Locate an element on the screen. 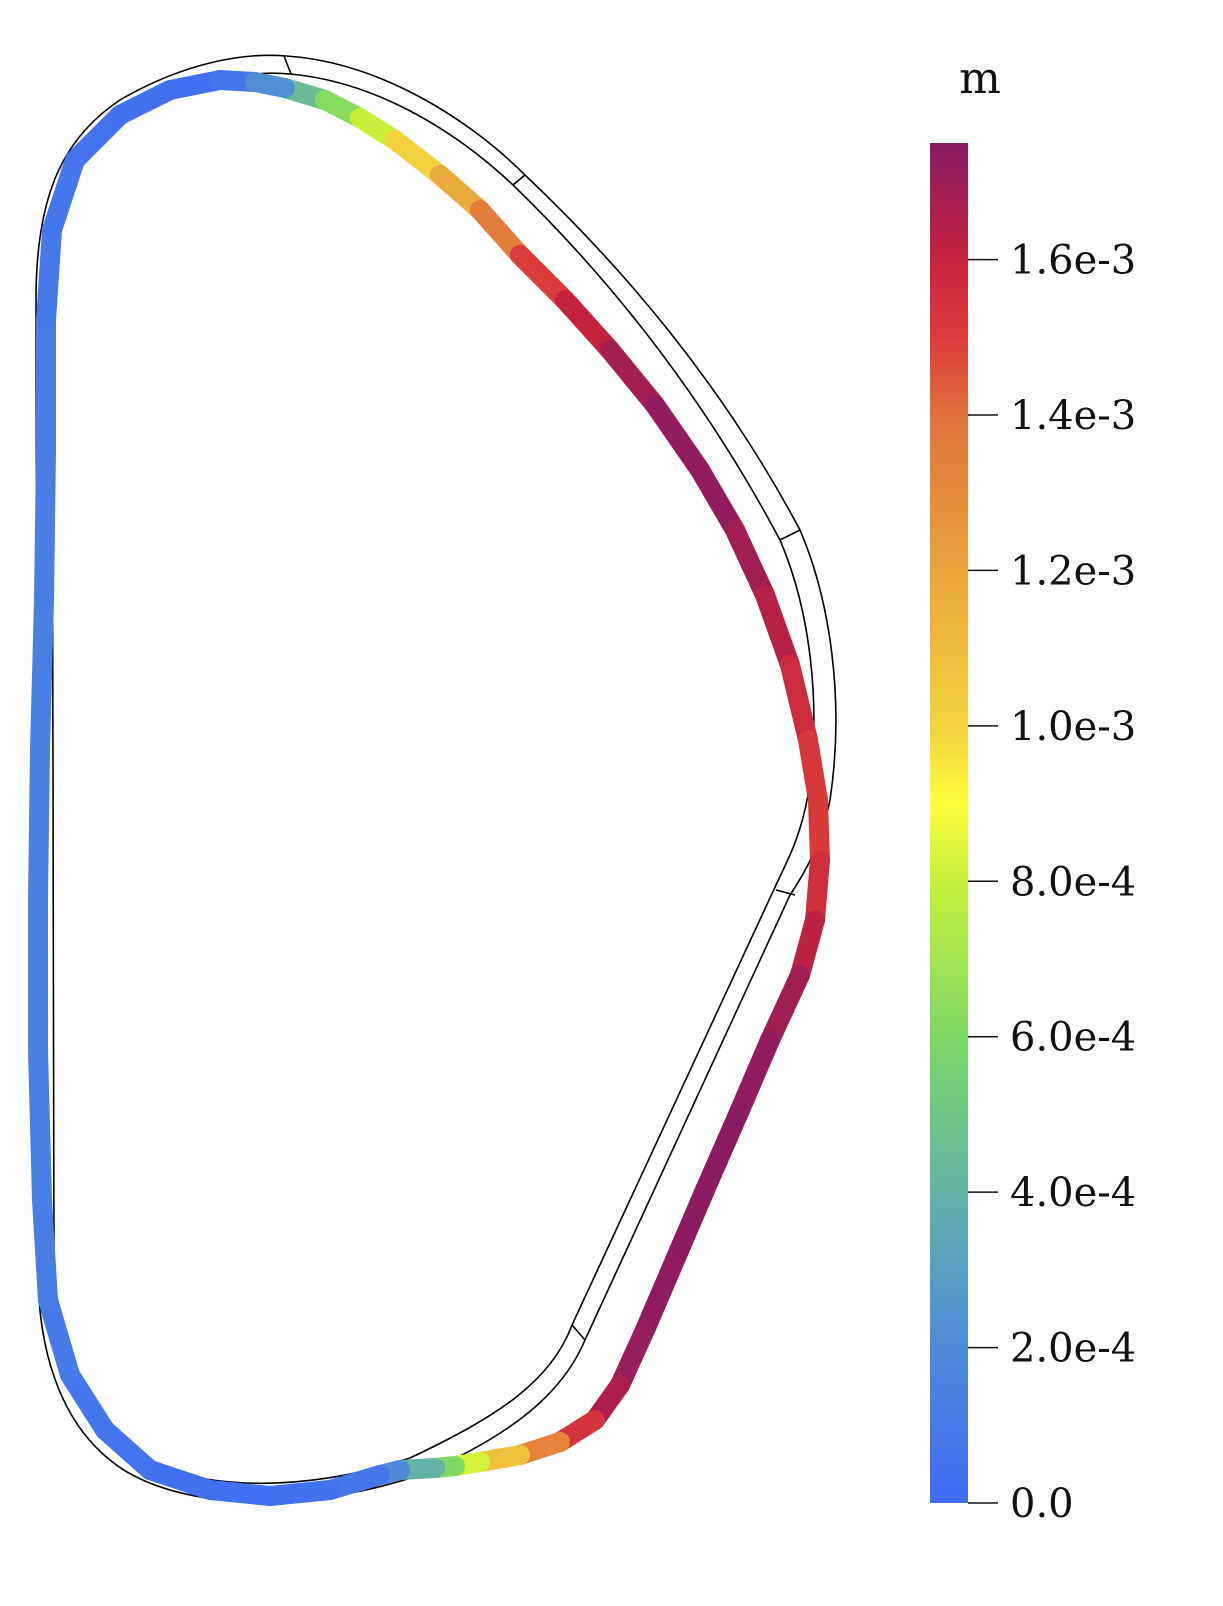 The image size is (1223, 1606). colorbar-tick-label: 0.0 is located at coordinates (1042, 1504).